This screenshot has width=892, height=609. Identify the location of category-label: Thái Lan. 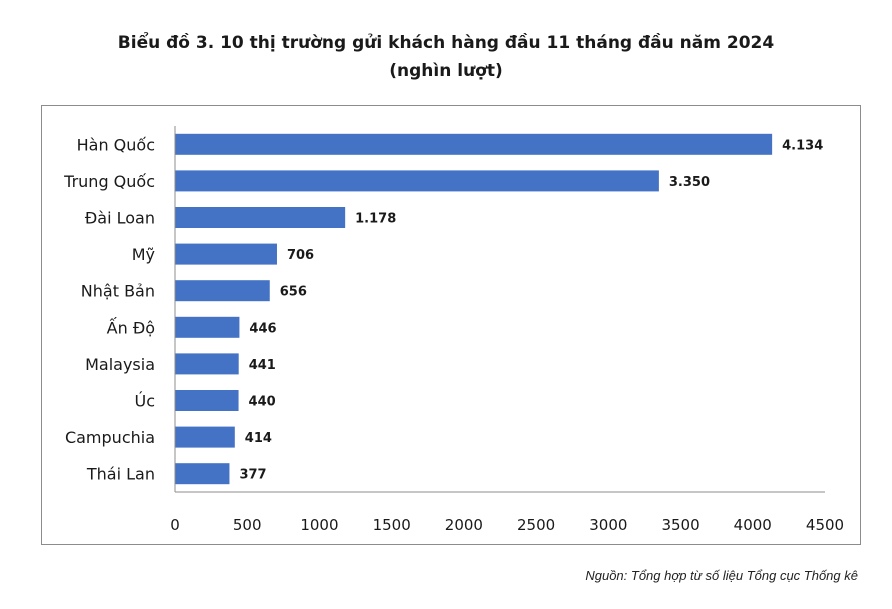
(120, 474).